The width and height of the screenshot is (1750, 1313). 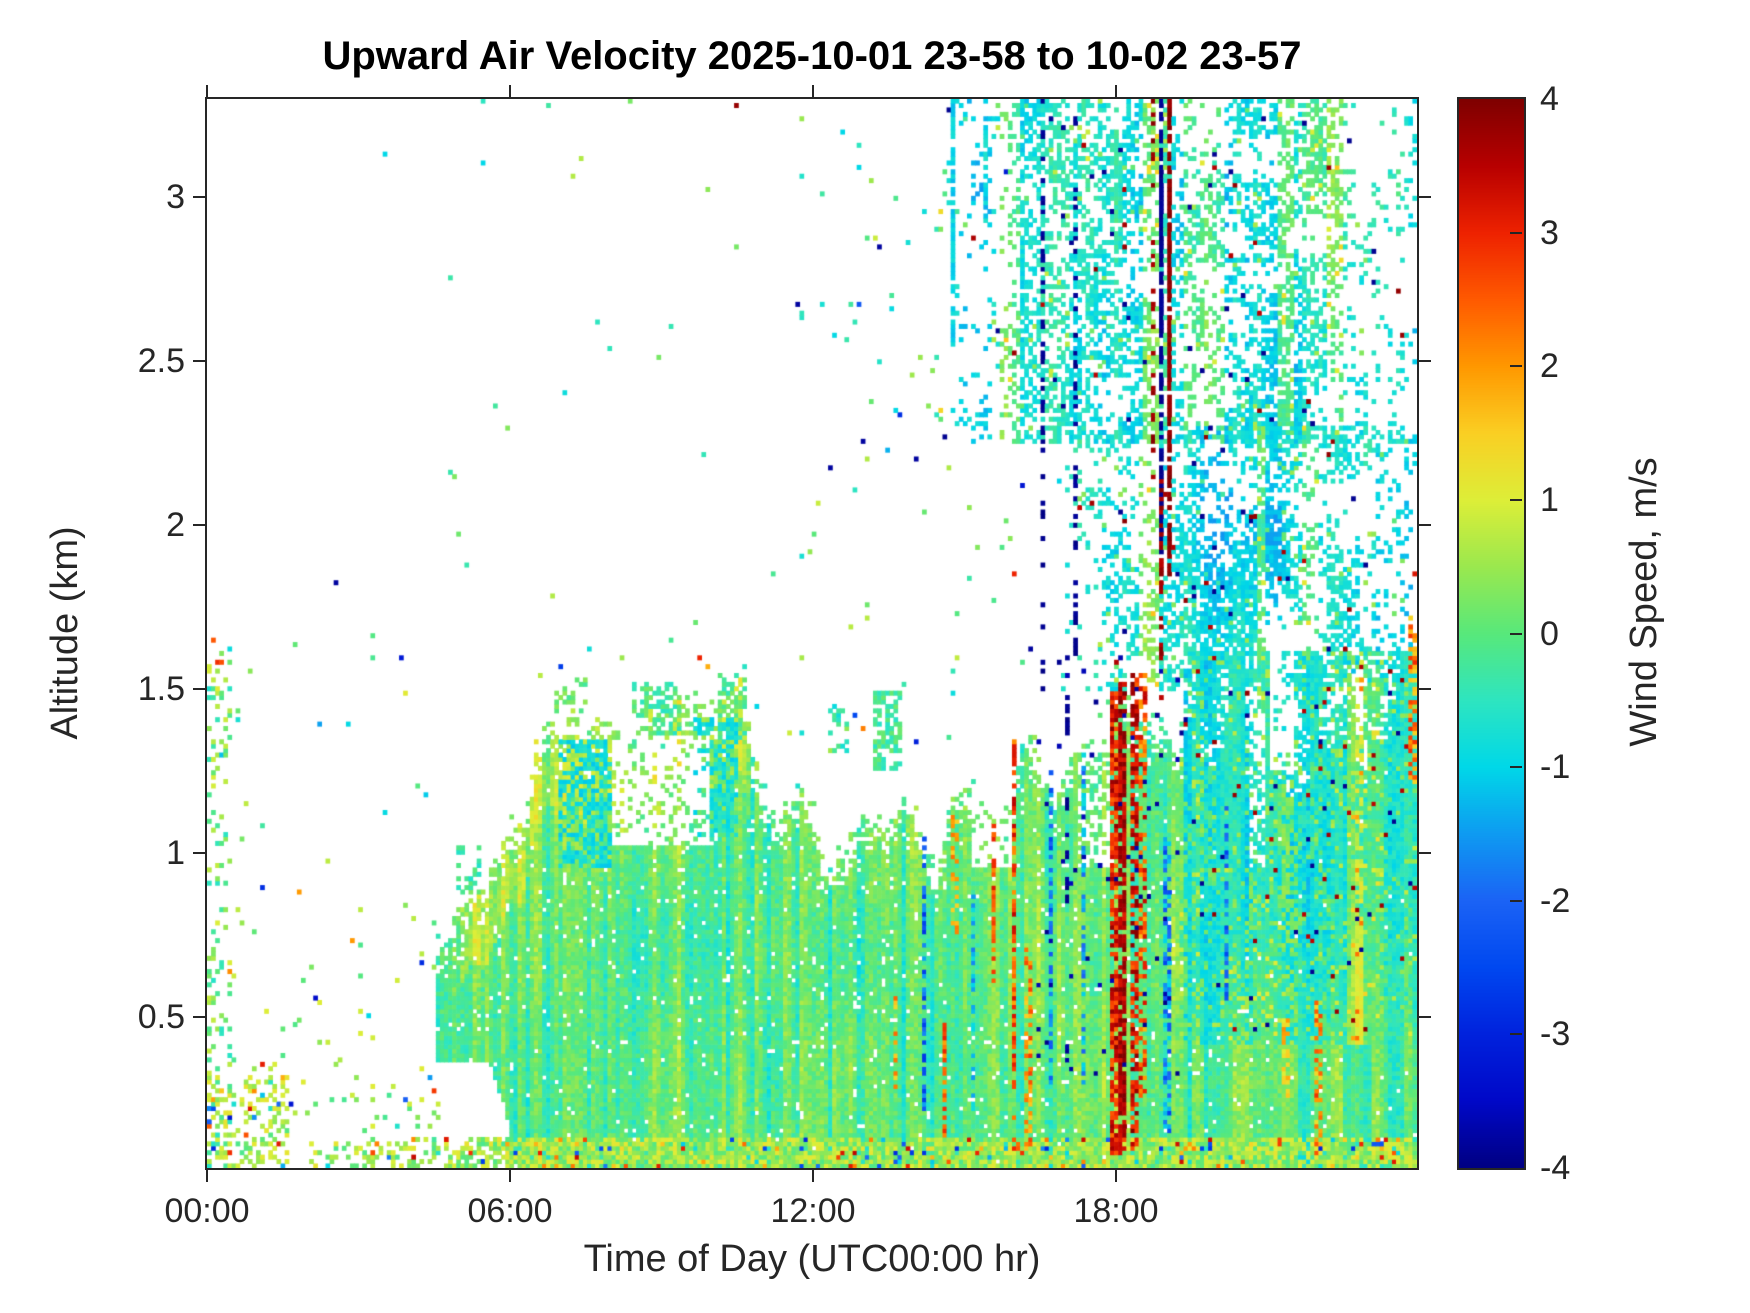 I want to click on colorbar-tick-label: -2, so click(x=1555, y=900).